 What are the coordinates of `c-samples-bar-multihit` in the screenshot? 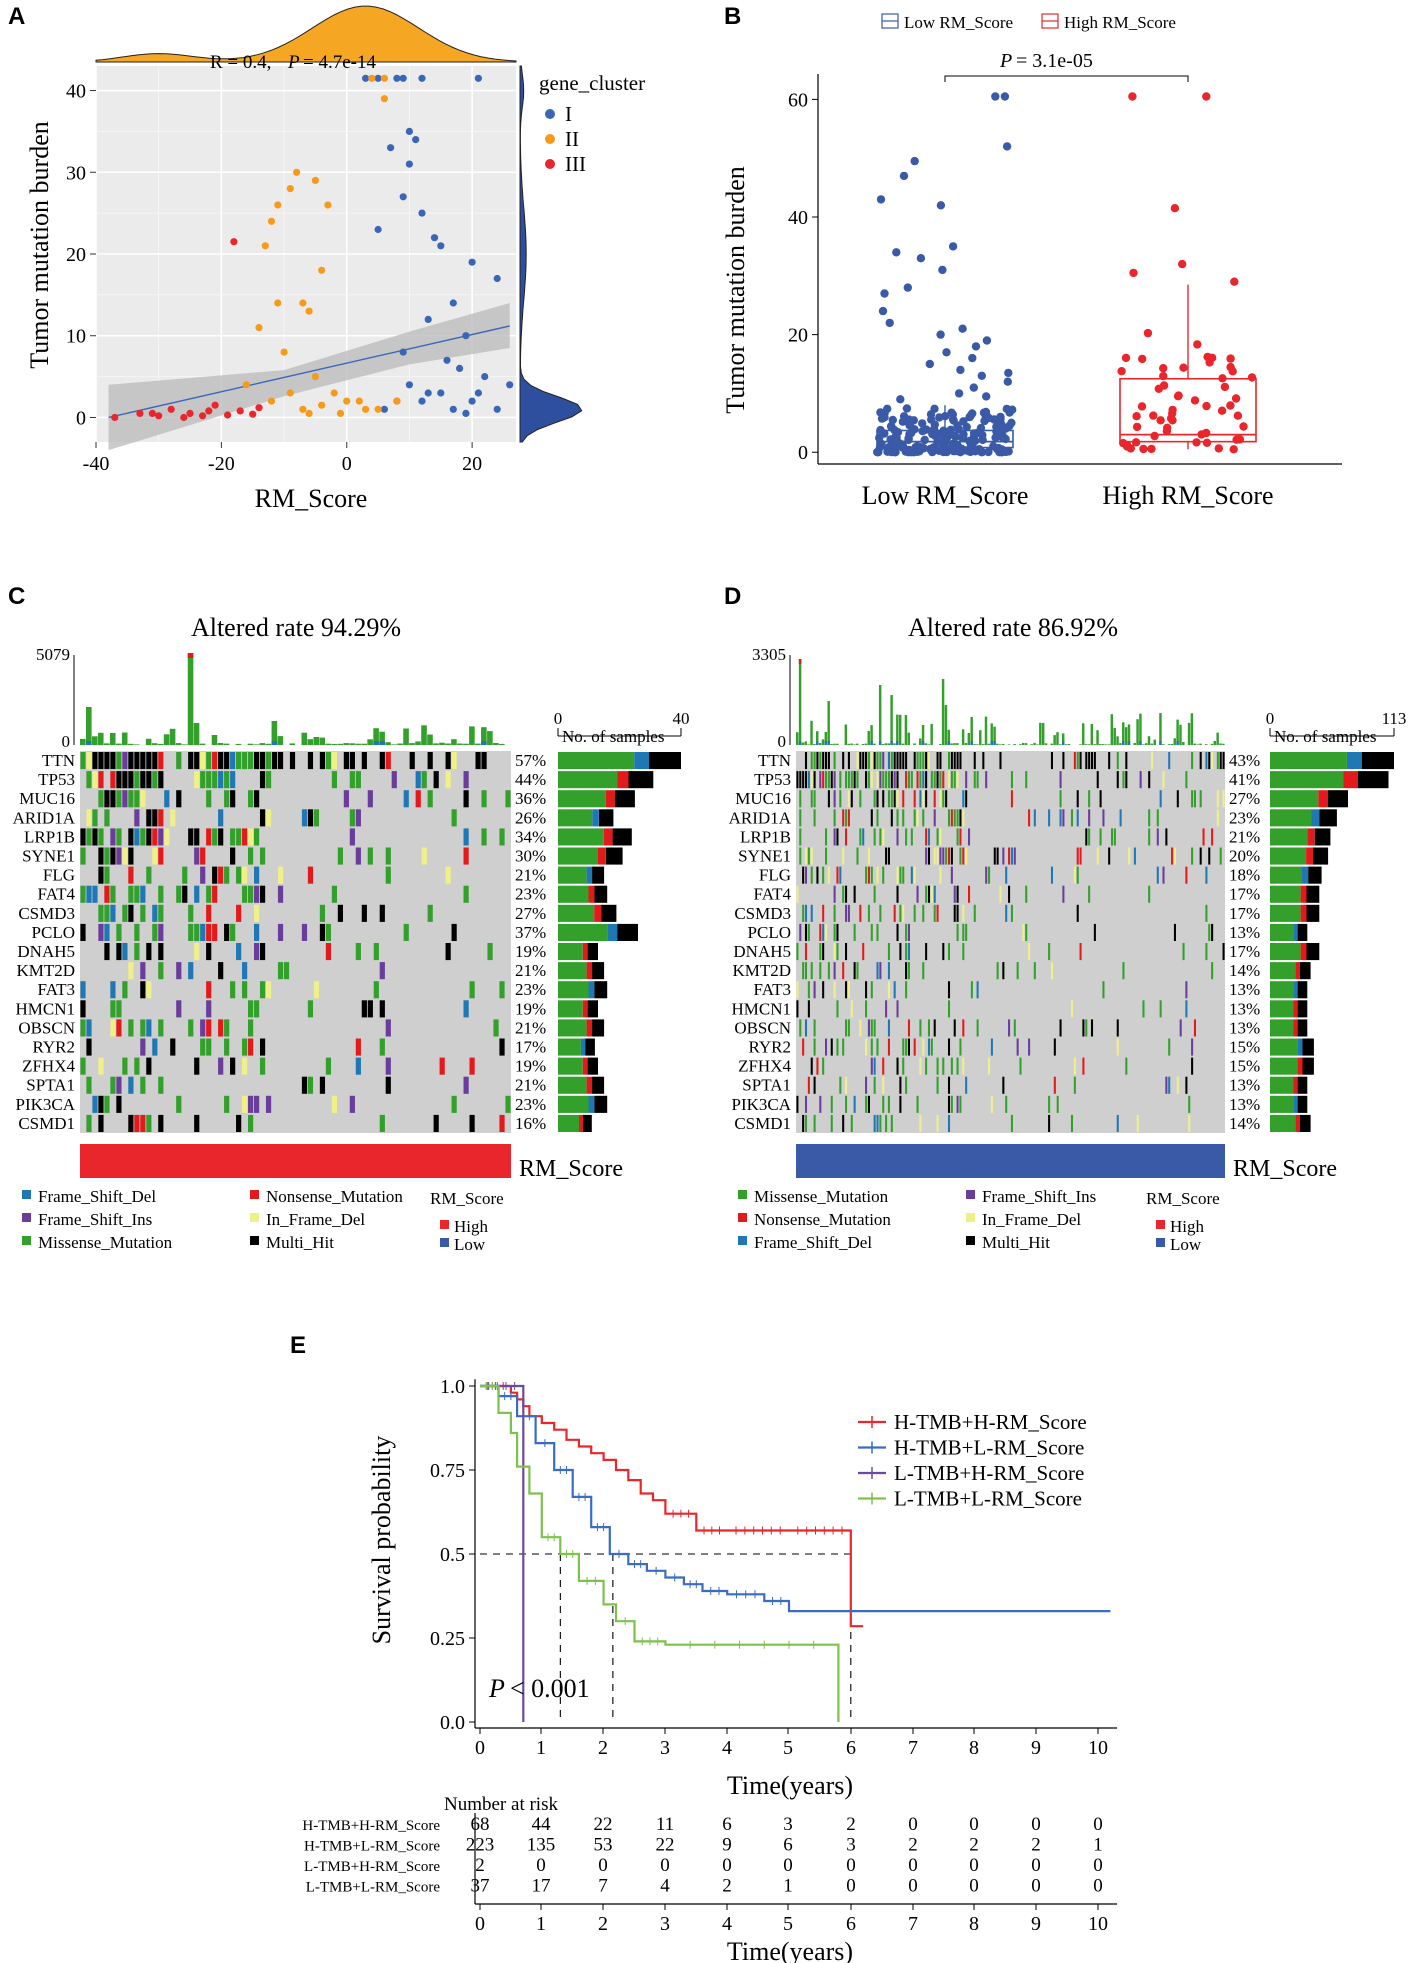 It's located at (587, 1123).